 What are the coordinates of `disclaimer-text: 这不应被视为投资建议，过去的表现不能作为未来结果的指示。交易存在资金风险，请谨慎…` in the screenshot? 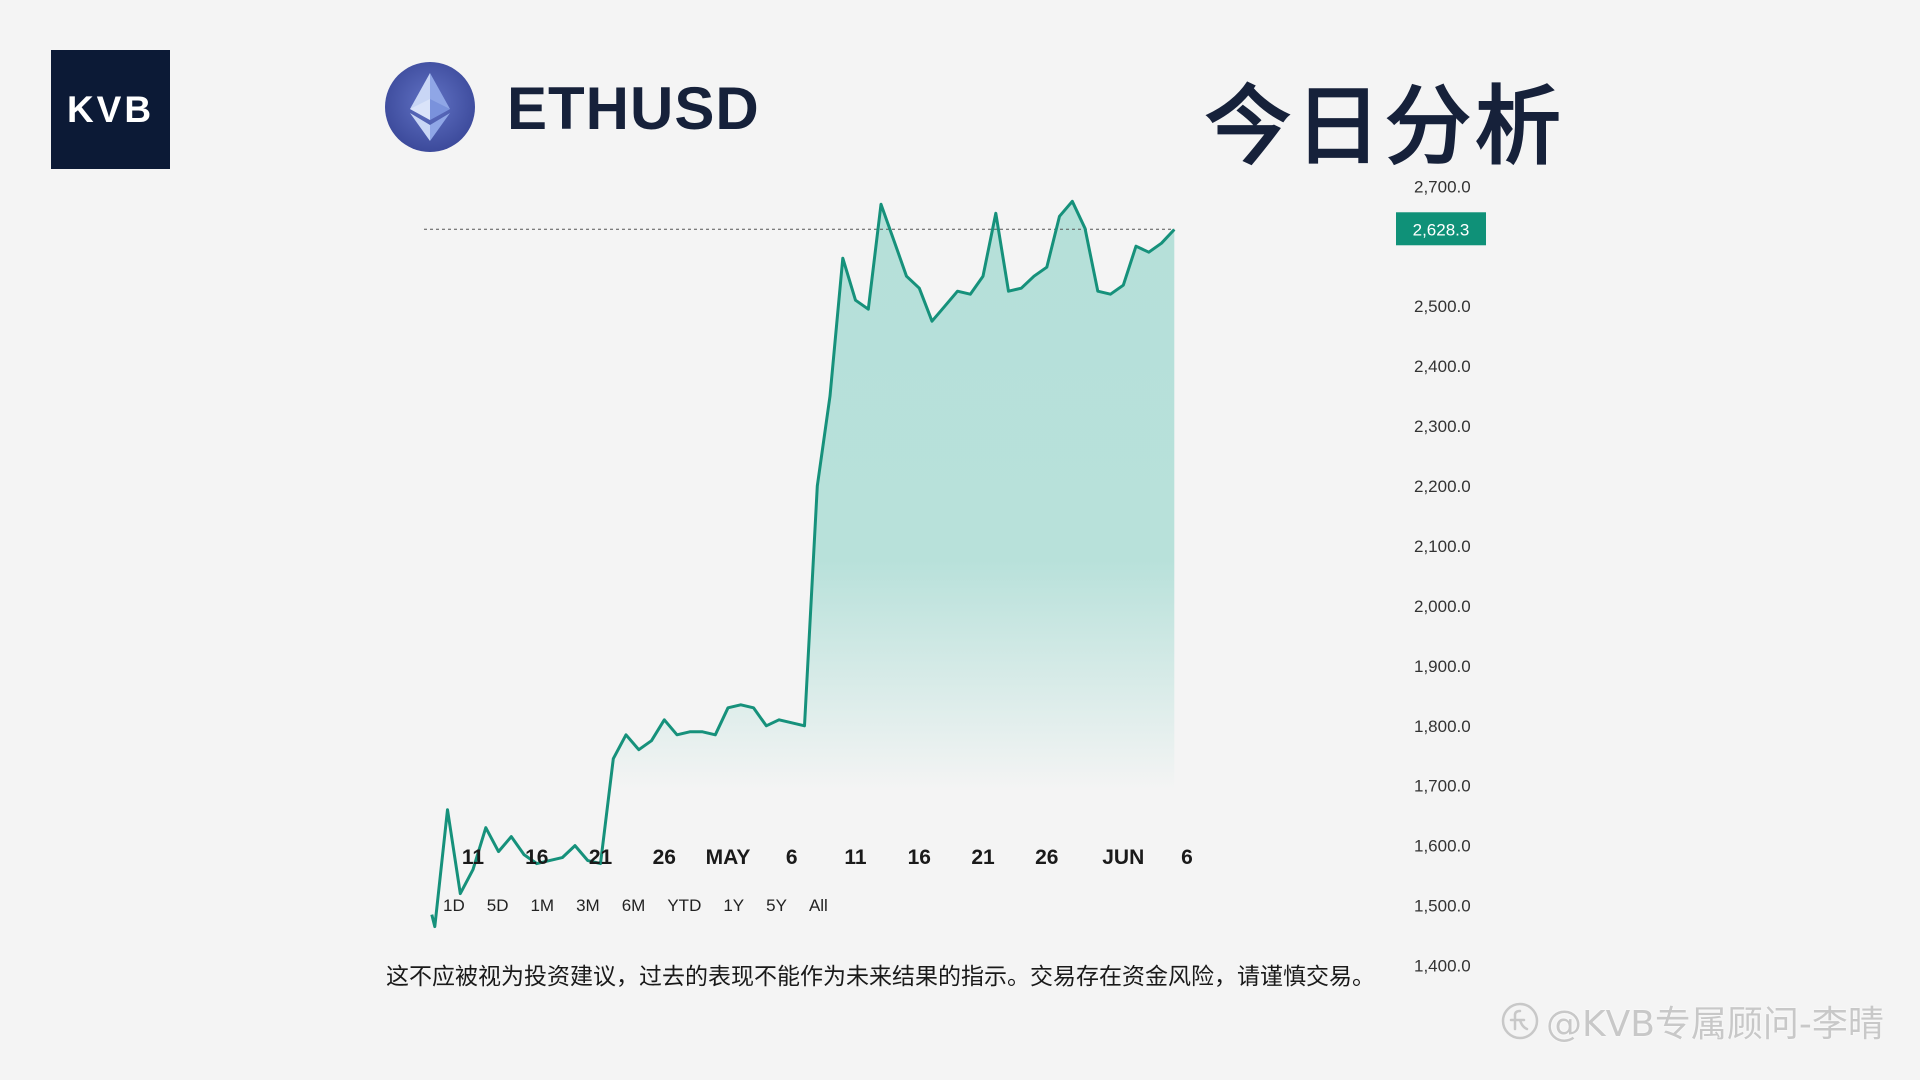 It's located at (880, 977).